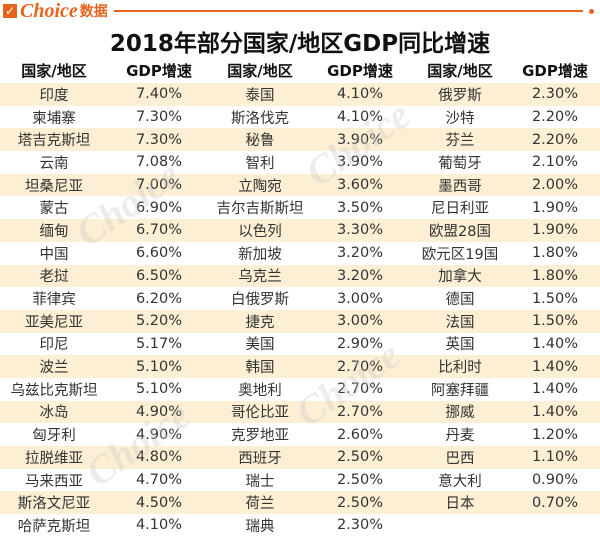  Describe the element at coordinates (460, 525) in the screenshot. I see `region-cell` at that location.